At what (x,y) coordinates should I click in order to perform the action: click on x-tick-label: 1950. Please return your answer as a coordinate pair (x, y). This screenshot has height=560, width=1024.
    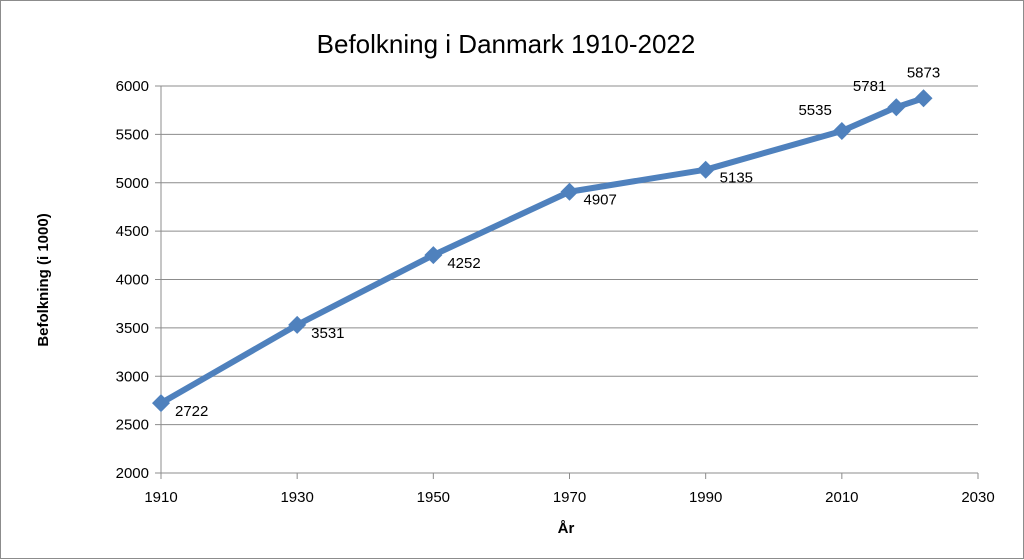
    Looking at the image, I should click on (433, 497).